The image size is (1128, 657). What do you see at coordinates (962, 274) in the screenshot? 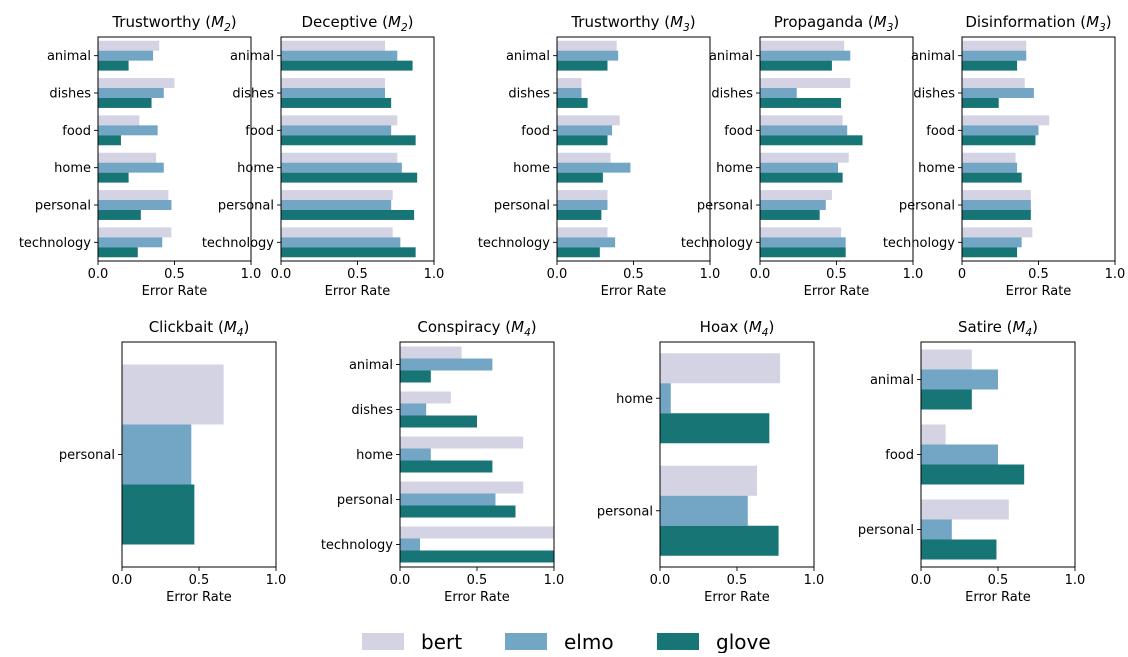
I see `x-tick-label: 0` at bounding box center [962, 274].